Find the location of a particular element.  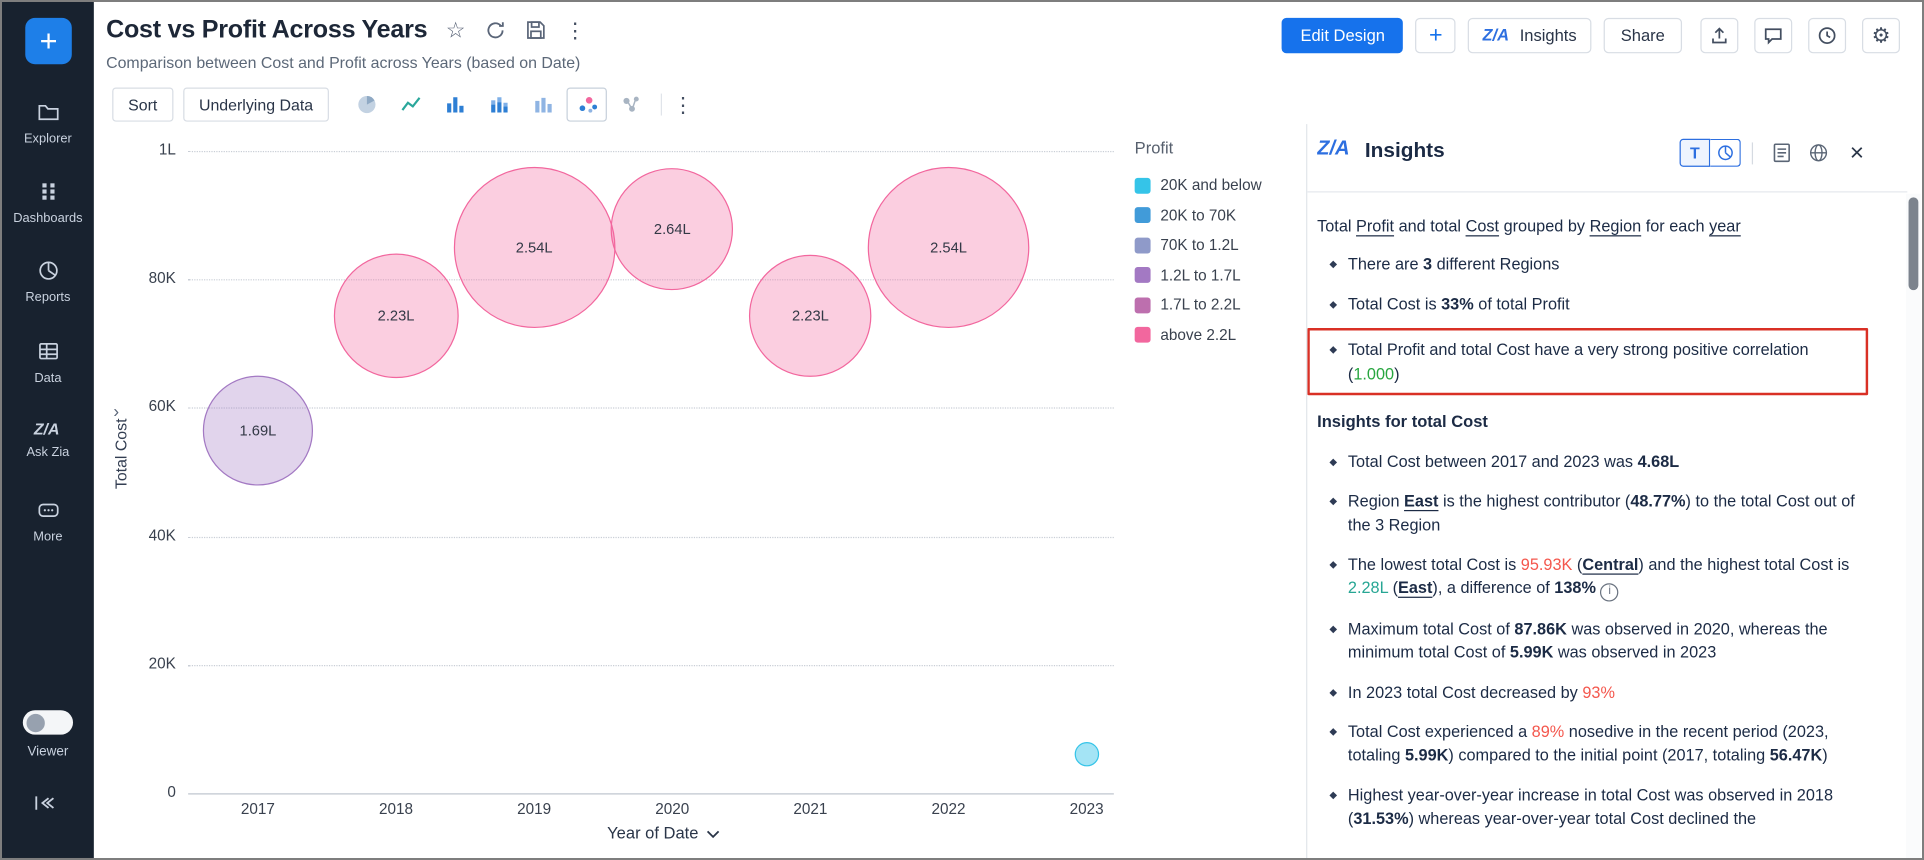

bubble-2018: 2.23L is located at coordinates (396, 316).